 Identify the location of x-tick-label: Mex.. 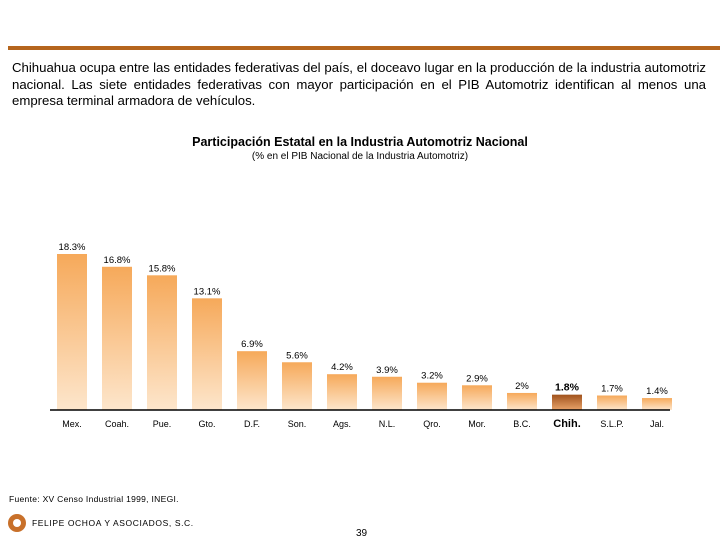
(72, 424).